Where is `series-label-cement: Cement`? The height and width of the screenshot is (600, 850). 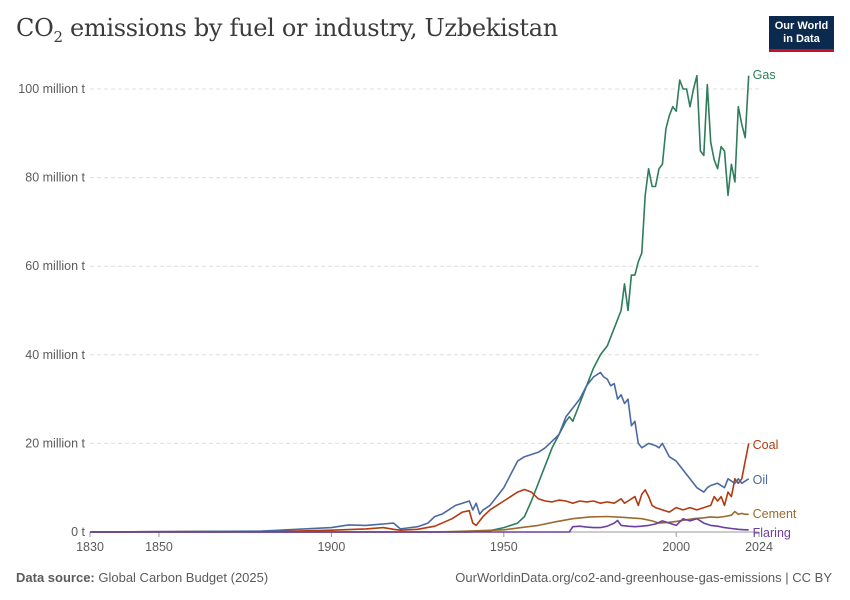
series-label-cement: Cement is located at coordinates (775, 514).